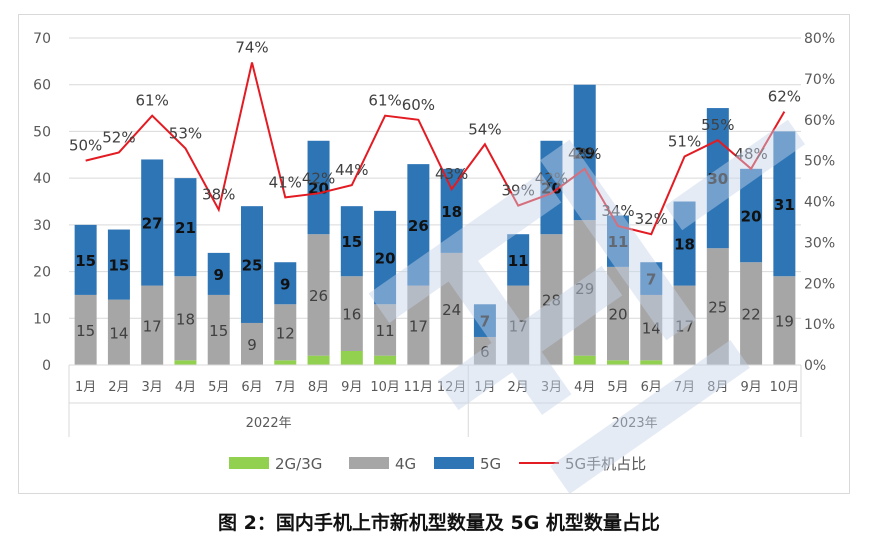  I want to click on data-label-4g: 19, so click(784, 322).